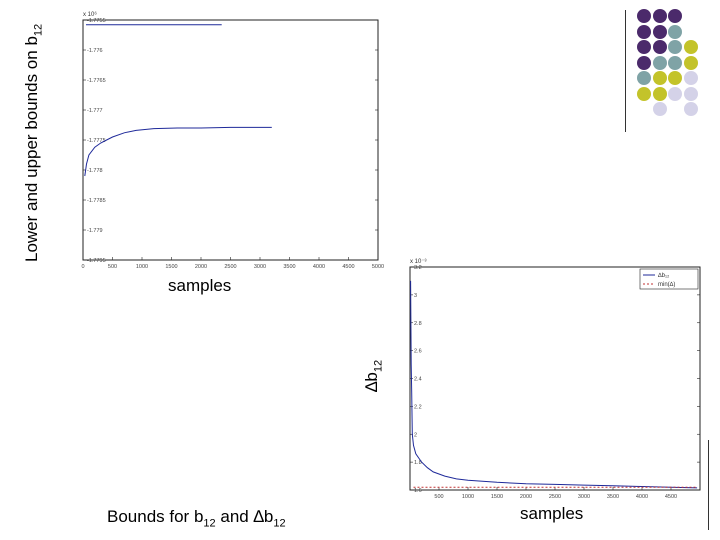 The image size is (720, 540). Describe the element at coordinates (112, 267) in the screenshot. I see `left-chart-xtick-label: 500` at that location.